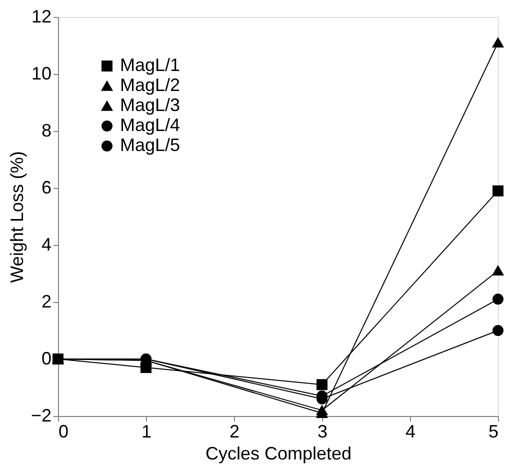 This screenshot has height=471, width=514. What do you see at coordinates (46, 358) in the screenshot?
I see `y-tick-label: 0` at bounding box center [46, 358].